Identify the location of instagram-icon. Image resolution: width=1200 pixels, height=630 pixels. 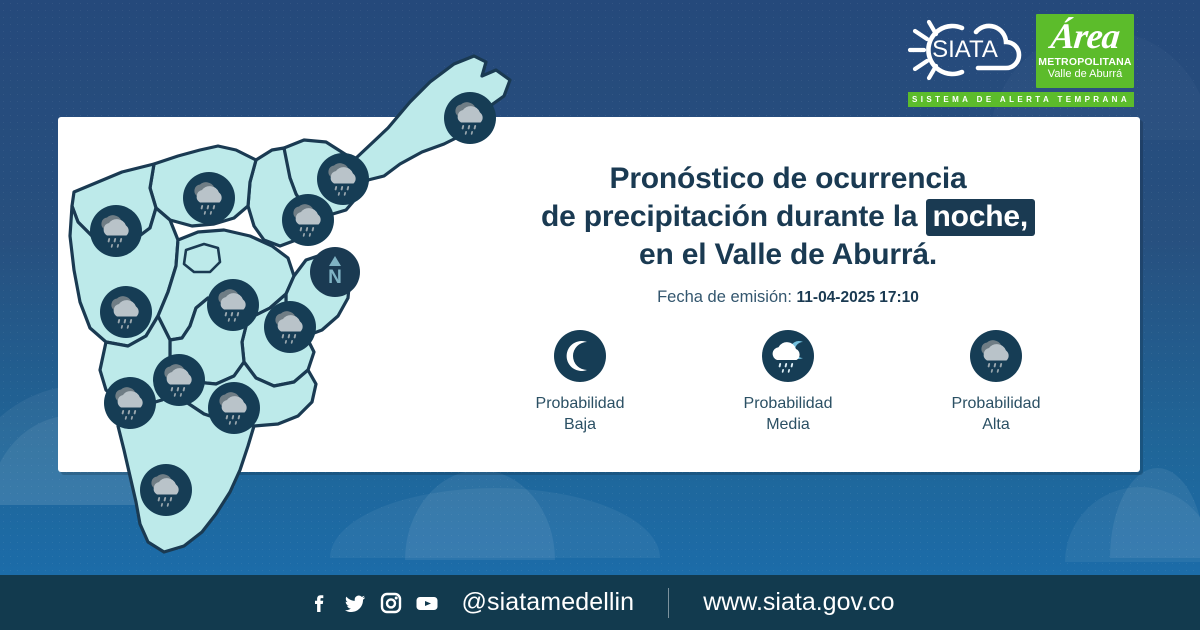
(391, 603).